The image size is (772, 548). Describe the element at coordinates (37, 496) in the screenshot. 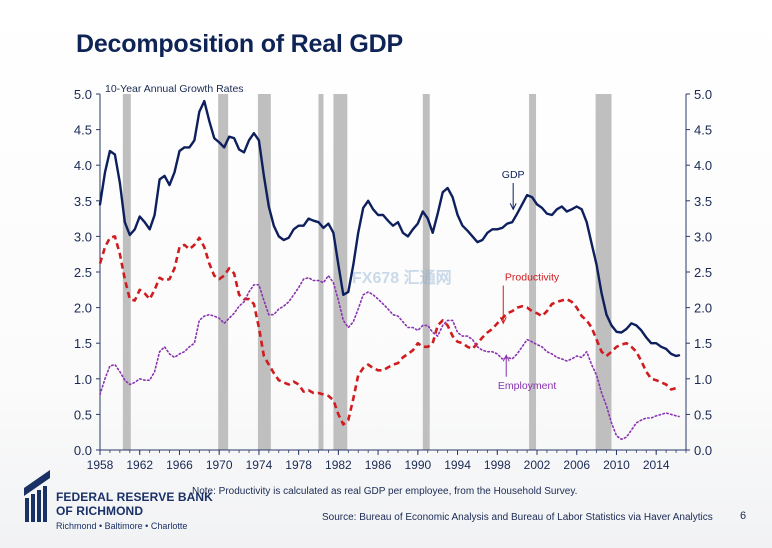

I see `fed-building-icon` at that location.